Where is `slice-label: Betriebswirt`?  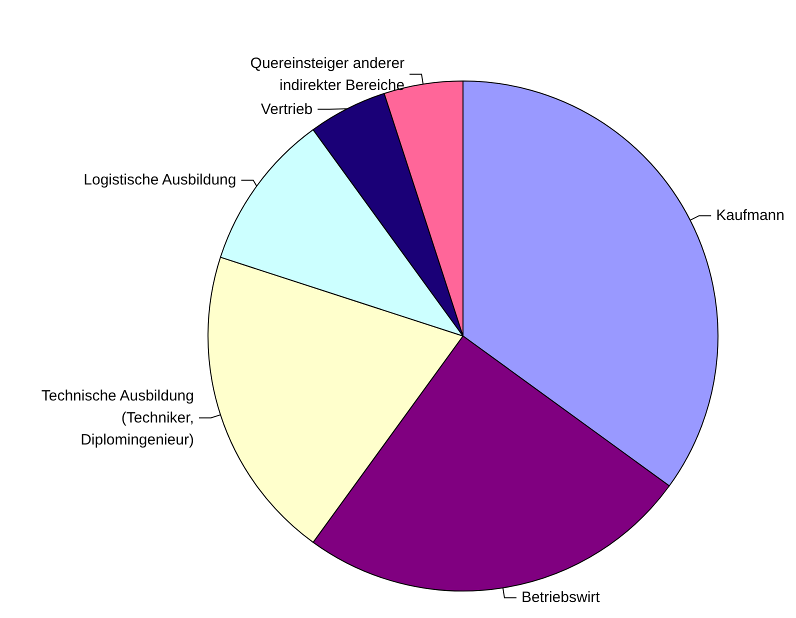 slice-label: Betriebswirt is located at coordinates (561, 597).